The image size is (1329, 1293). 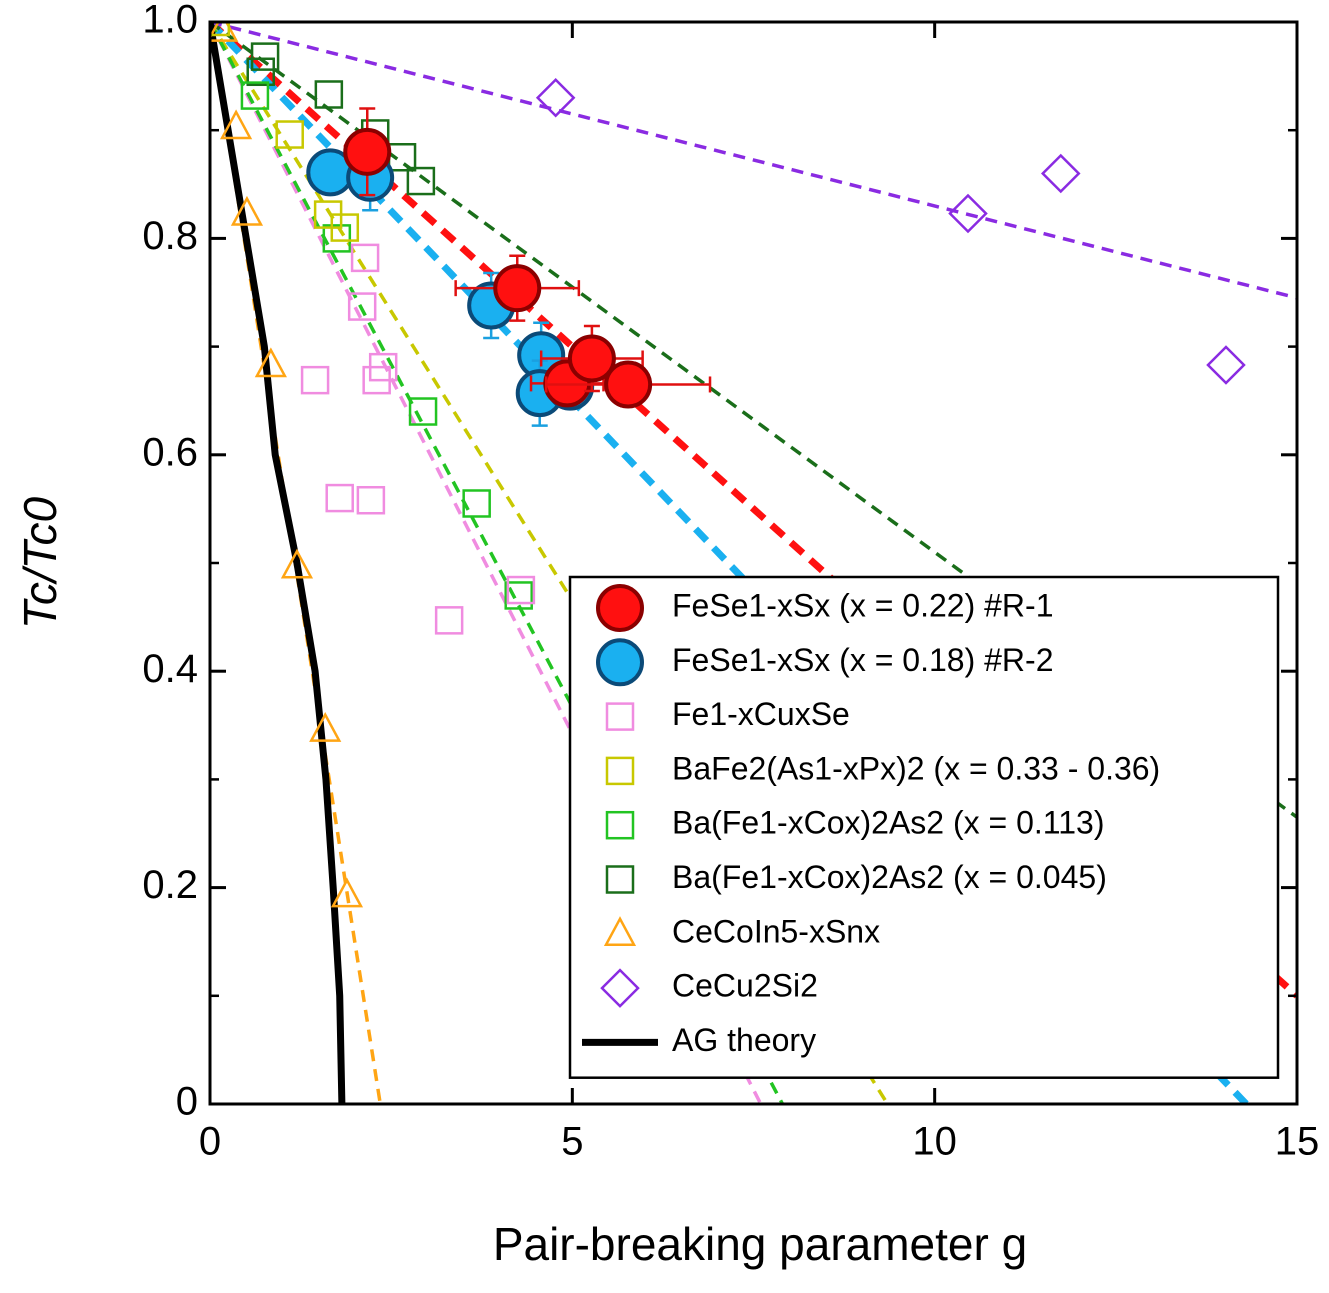 What do you see at coordinates (744, 1040) in the screenshot?
I see `legend-label: AG theory` at bounding box center [744, 1040].